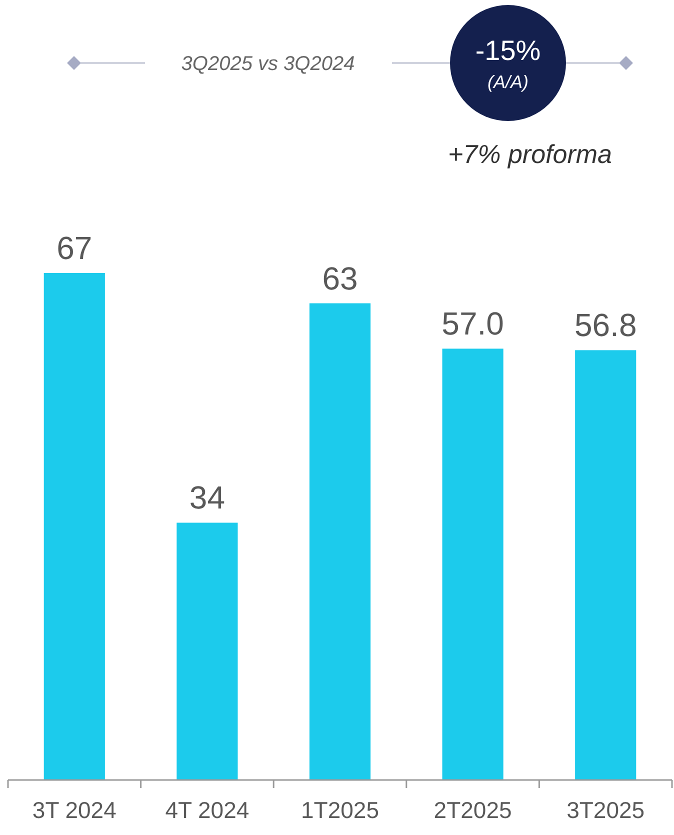  I want to click on x-tick-label: 3T 2024, so click(74, 810).